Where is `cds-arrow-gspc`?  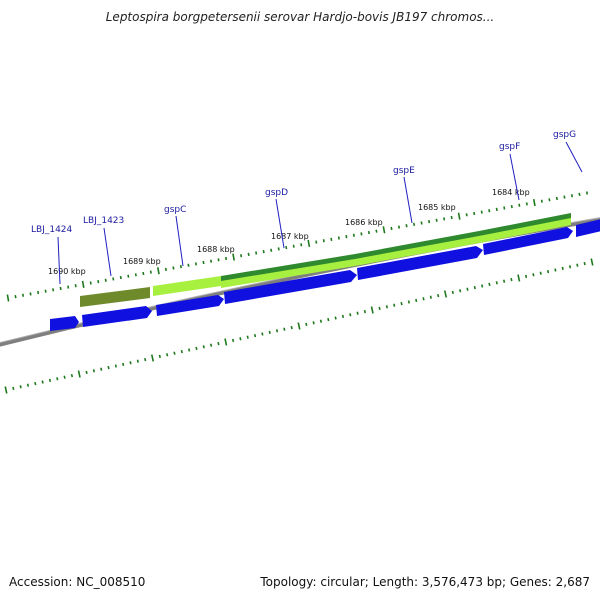 cds-arrow-gspc is located at coordinates (190, 305).